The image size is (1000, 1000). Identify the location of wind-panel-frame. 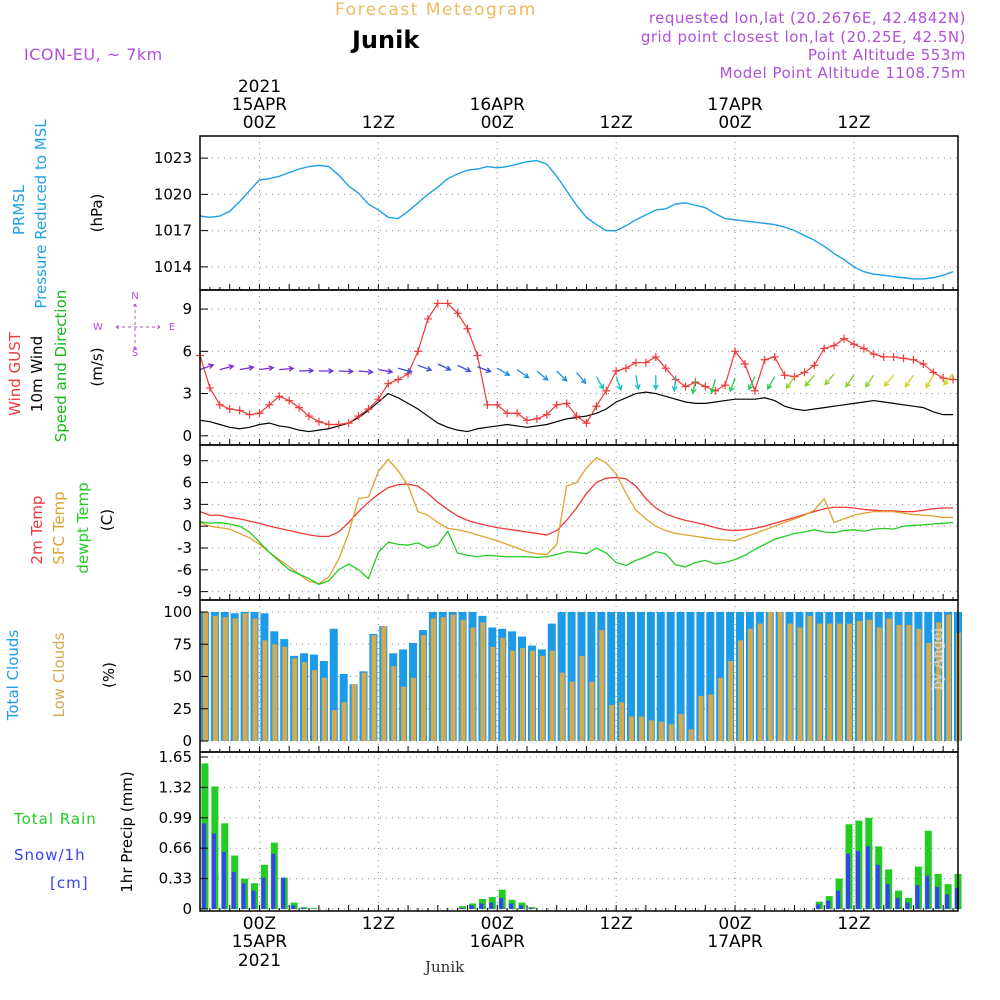
(579, 367).